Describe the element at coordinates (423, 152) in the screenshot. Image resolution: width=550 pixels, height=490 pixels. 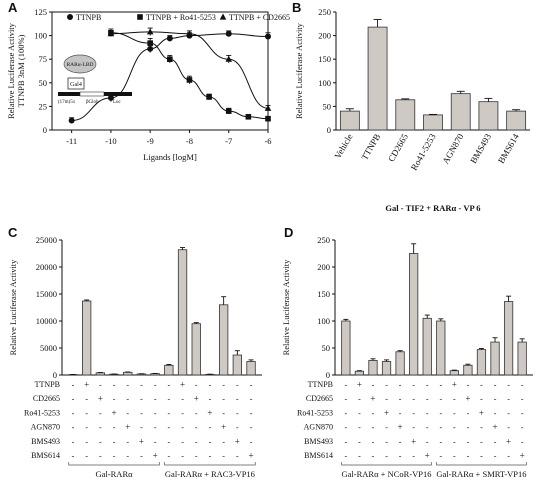
I see `panel-b-category-label: Ro41-5253` at that location.